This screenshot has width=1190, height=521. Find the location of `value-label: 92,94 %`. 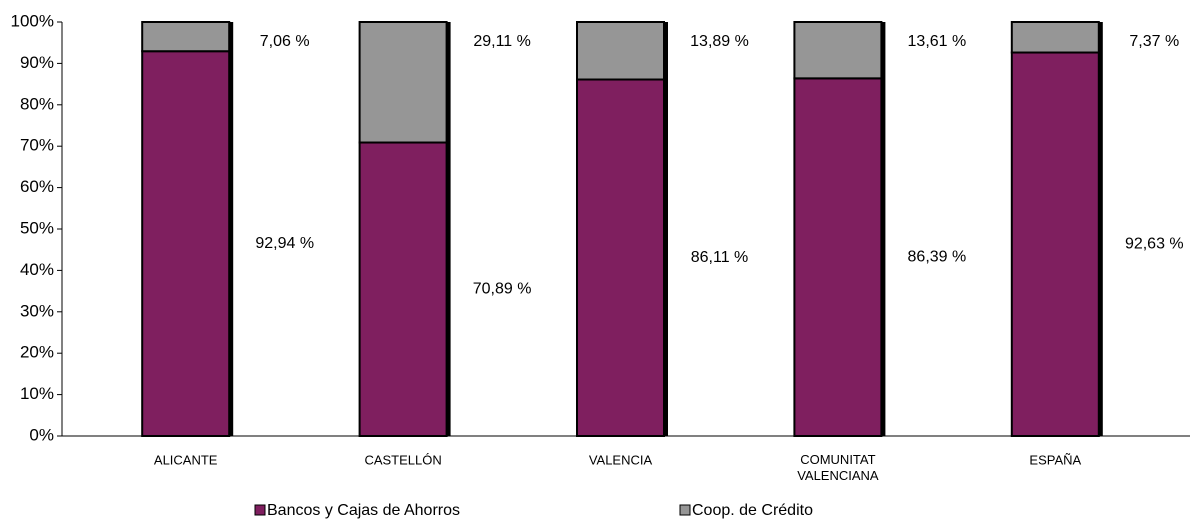

value-label: 92,94 % is located at coordinates (284, 243).